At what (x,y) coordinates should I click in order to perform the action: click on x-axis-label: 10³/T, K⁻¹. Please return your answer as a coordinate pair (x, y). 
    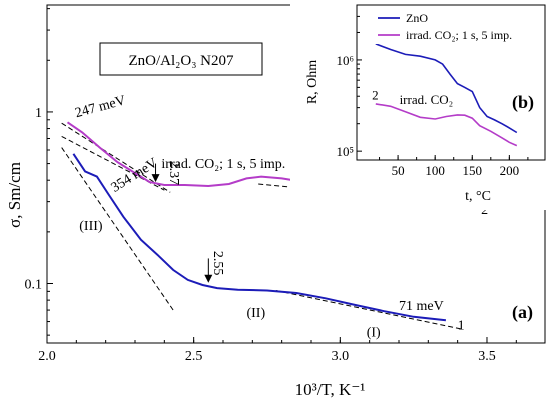
    Looking at the image, I should click on (330, 389).